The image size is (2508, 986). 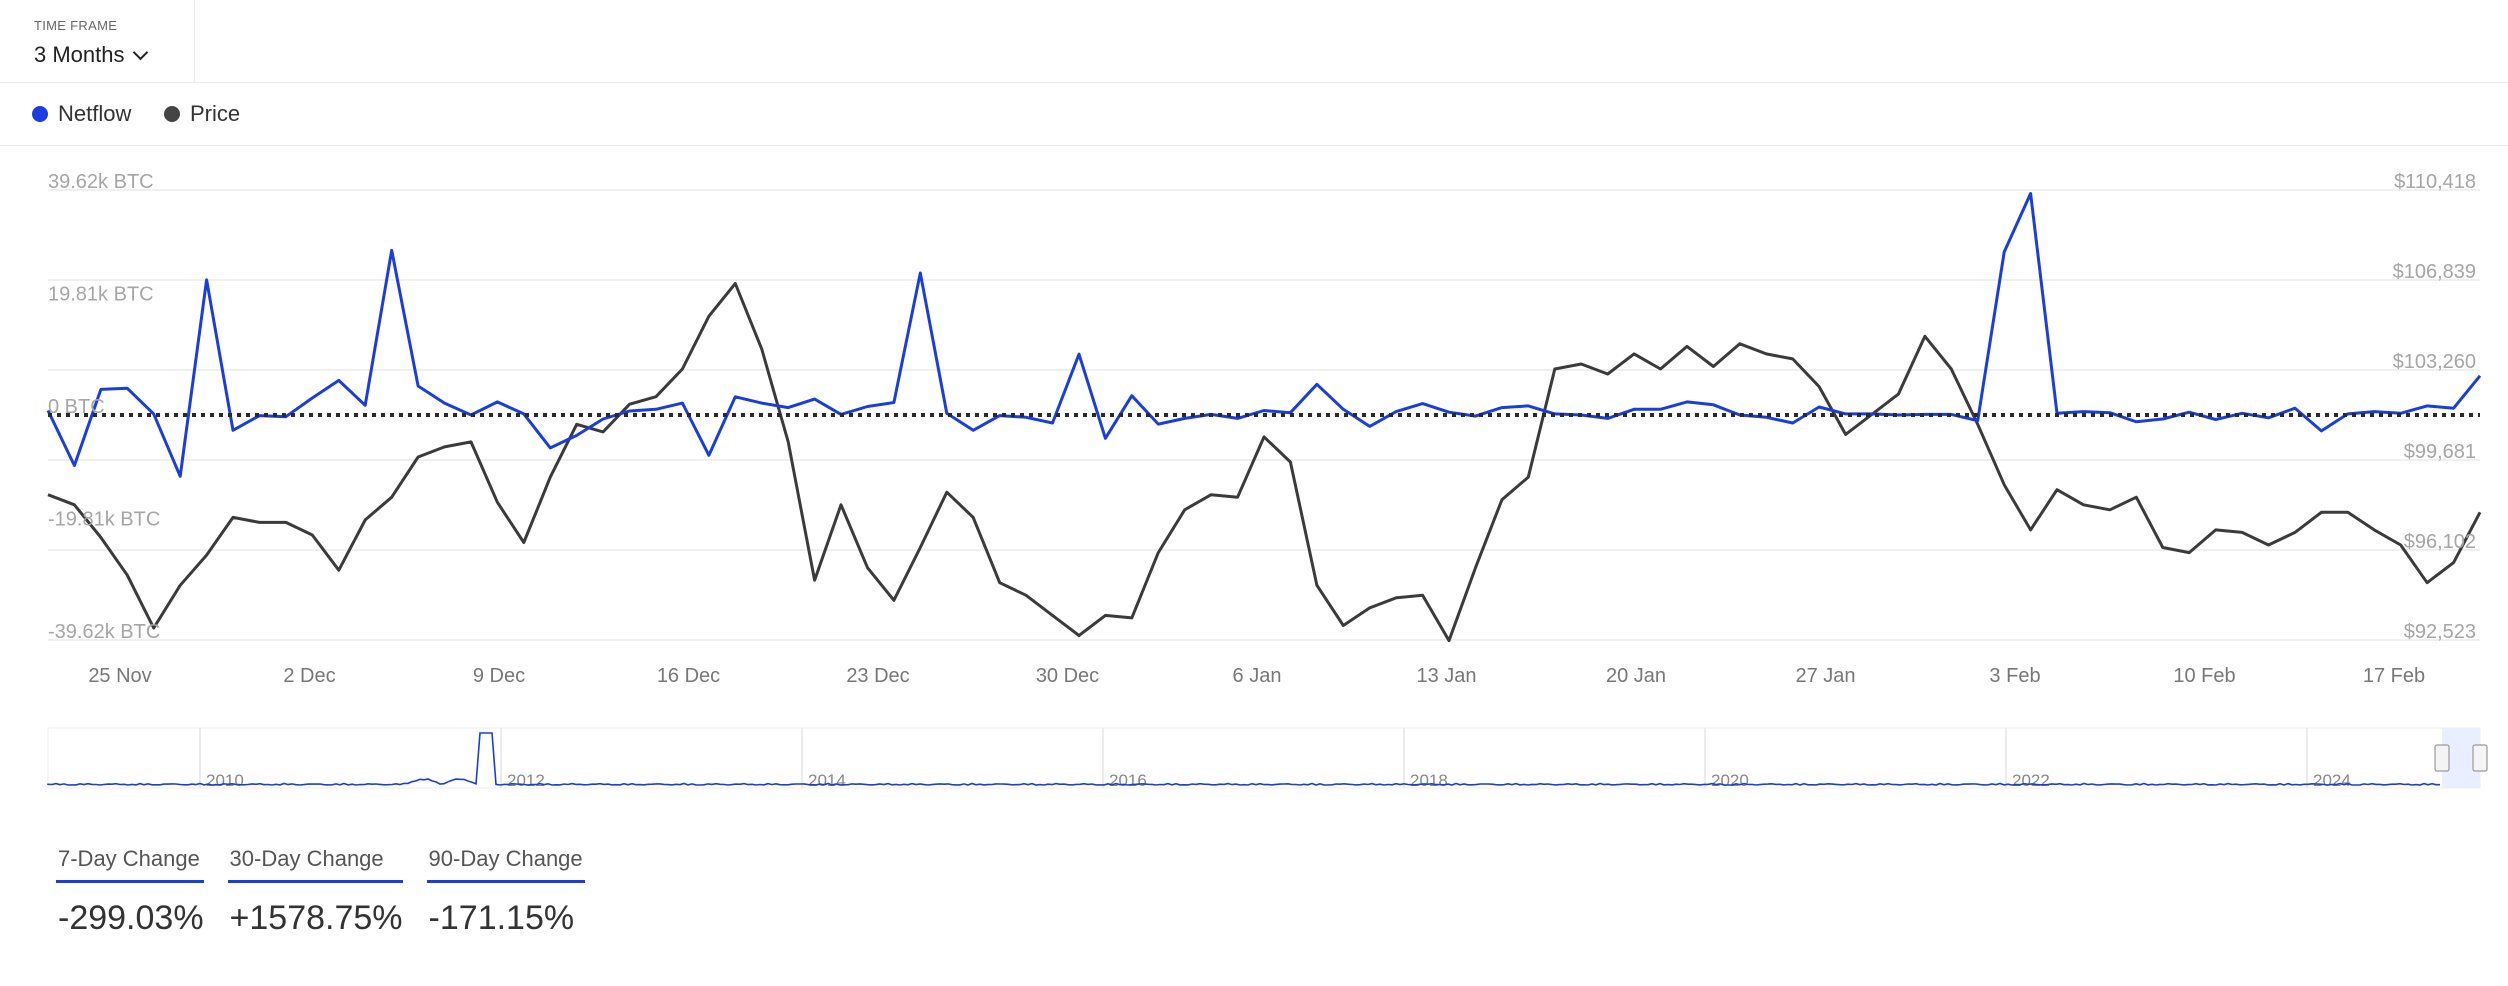 I want to click on netflow-dot-icon, so click(x=40, y=114).